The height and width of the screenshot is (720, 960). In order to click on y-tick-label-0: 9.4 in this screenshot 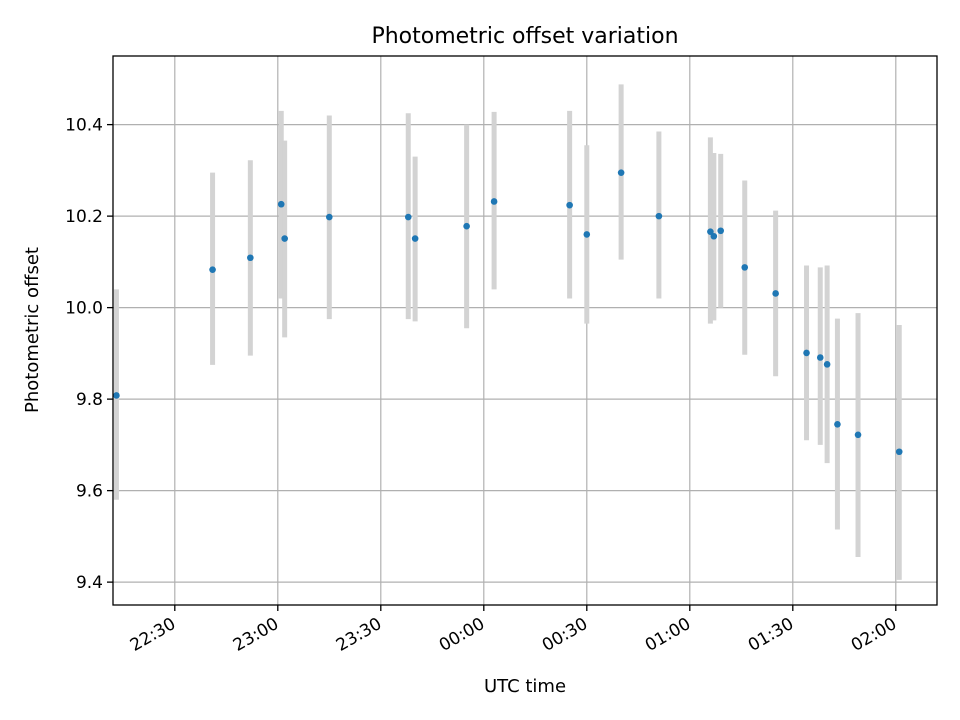, I will do `click(89, 583)`.